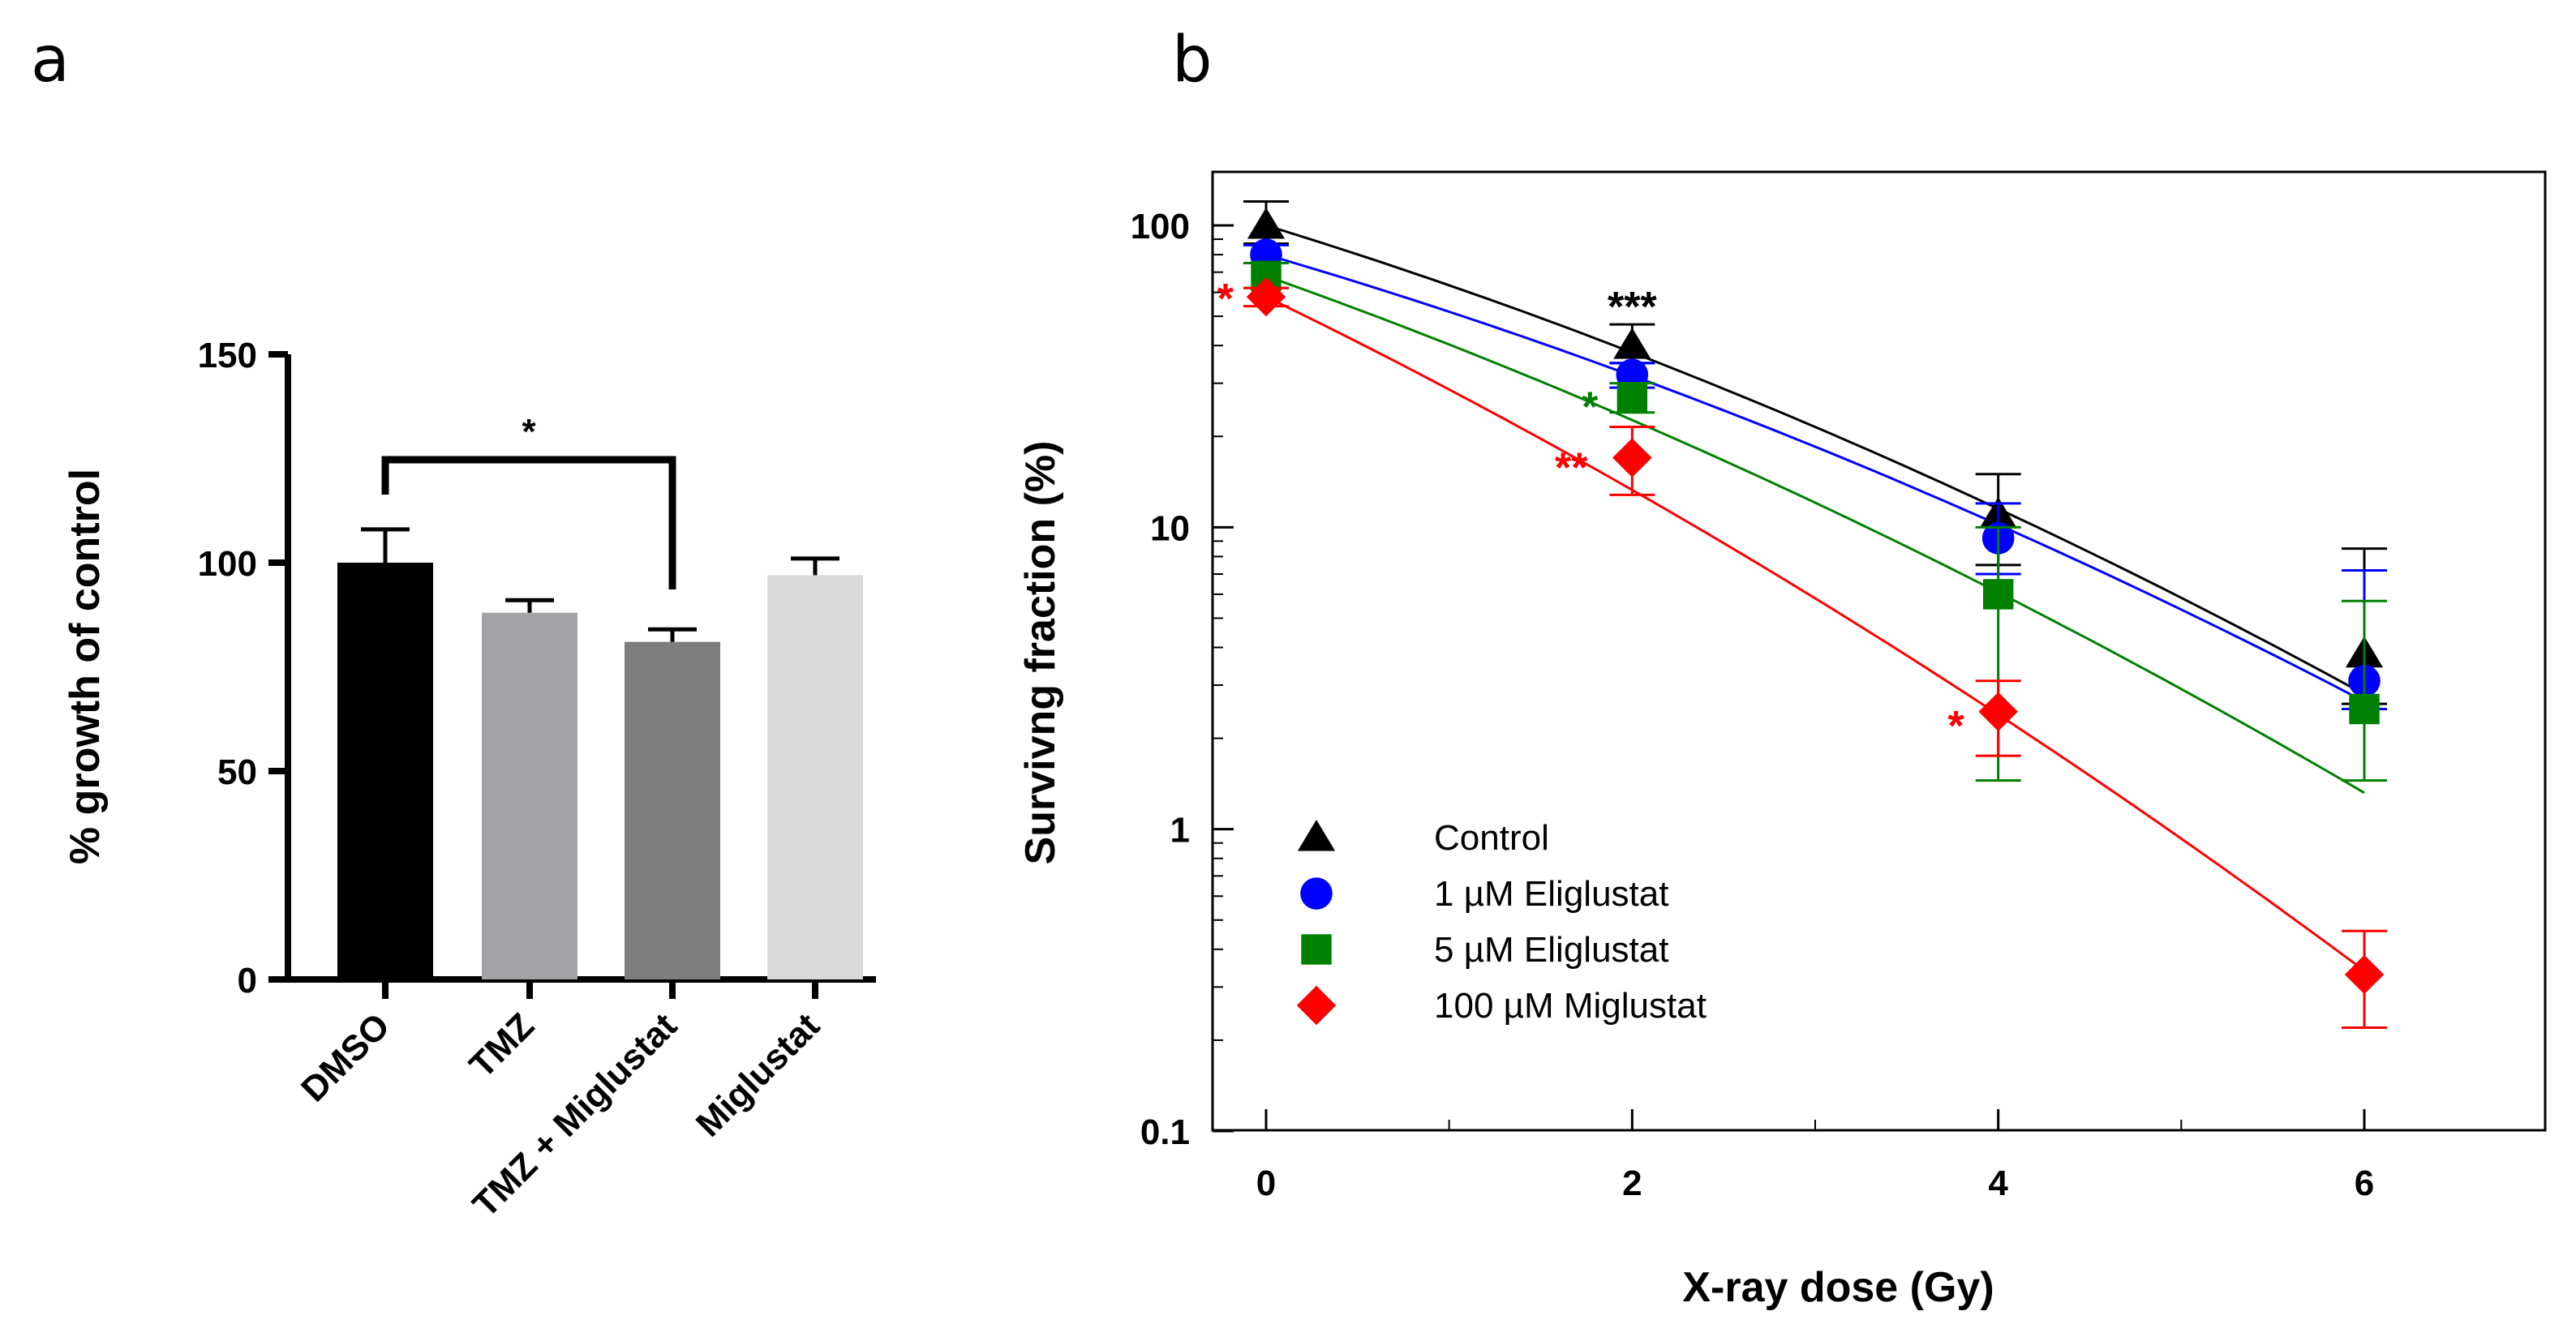 This screenshot has width=2576, height=1337. I want to click on panel-label-b: b, so click(1192, 60).